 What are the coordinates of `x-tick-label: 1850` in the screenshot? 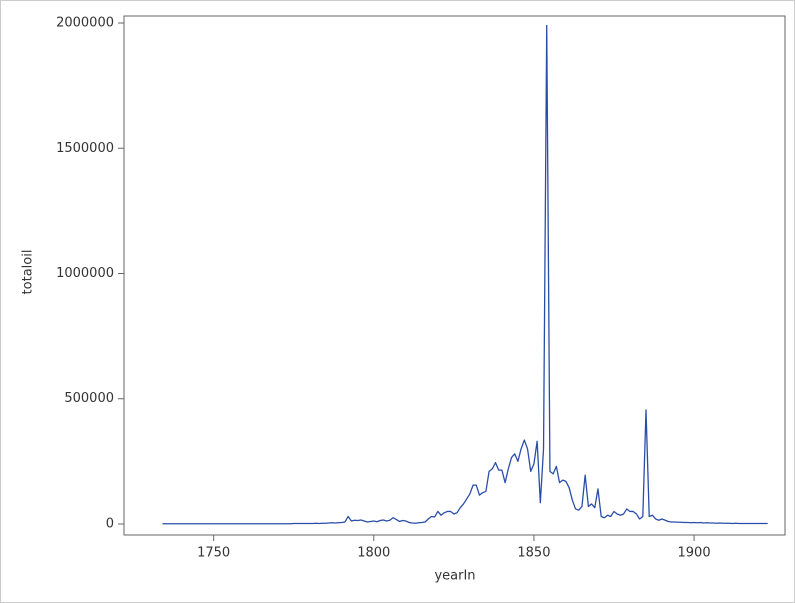 It's located at (533, 553).